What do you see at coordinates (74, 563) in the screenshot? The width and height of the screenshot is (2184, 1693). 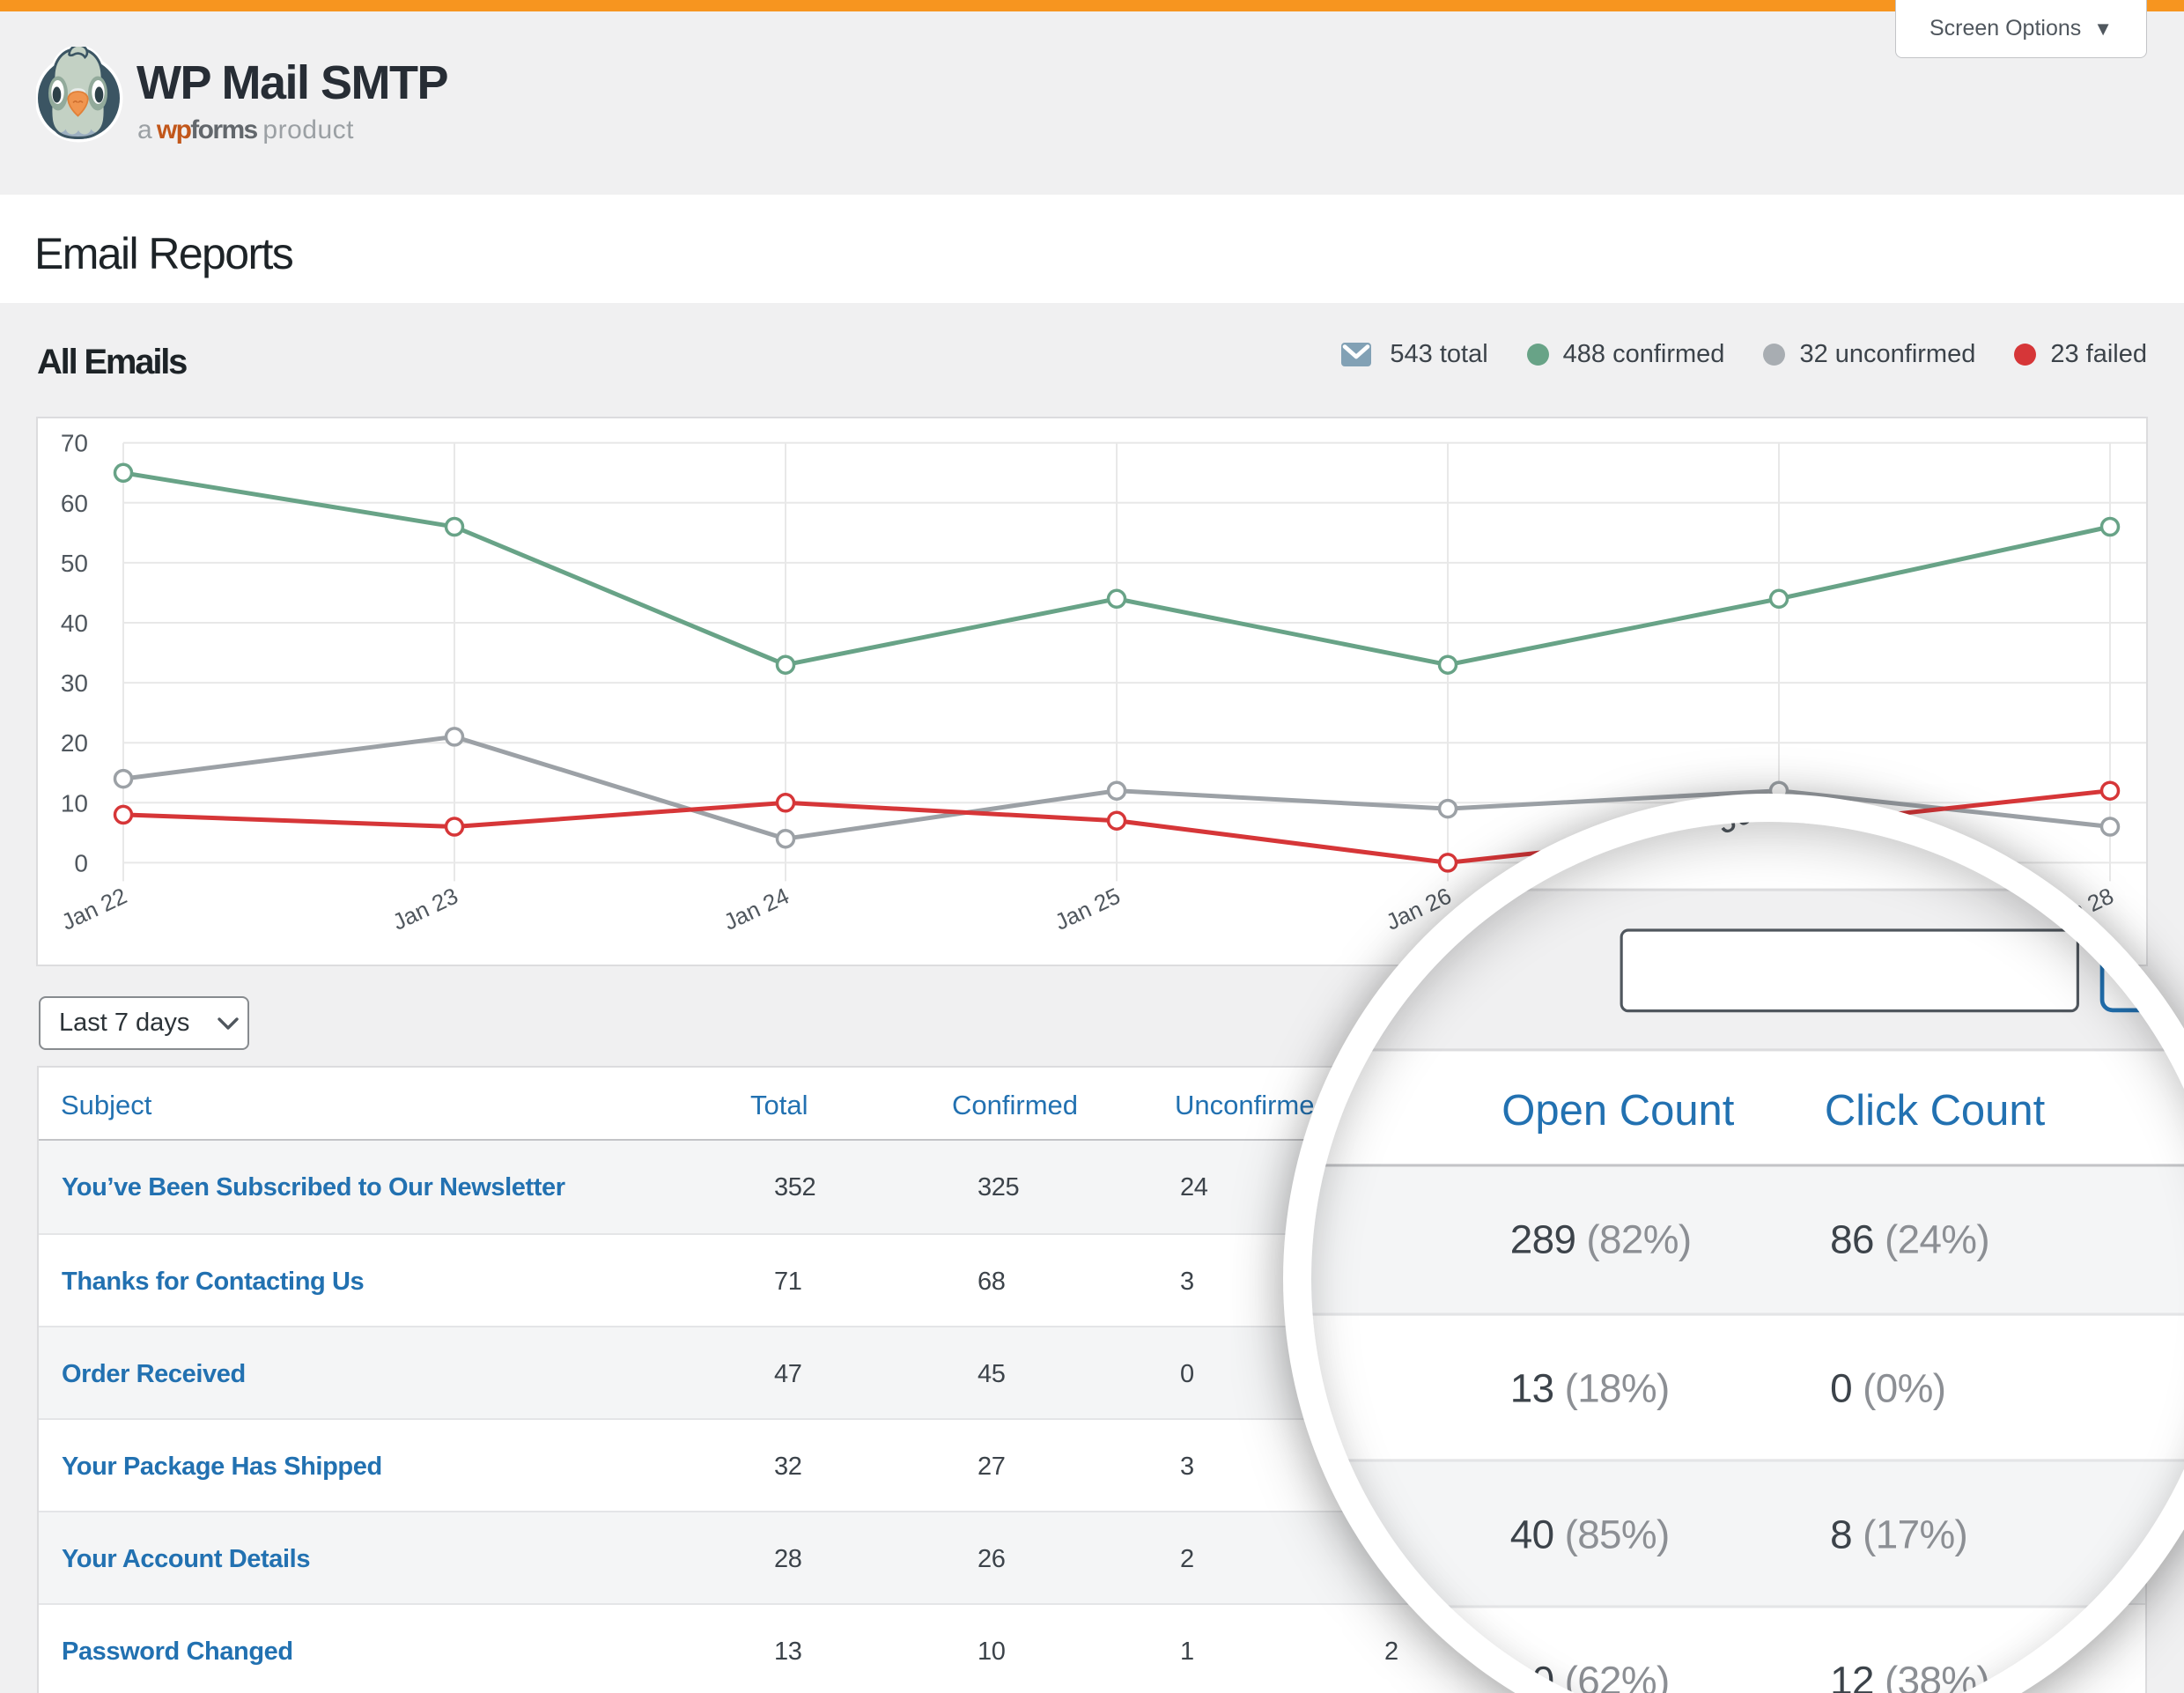 I see `svg-text: 50` at bounding box center [74, 563].